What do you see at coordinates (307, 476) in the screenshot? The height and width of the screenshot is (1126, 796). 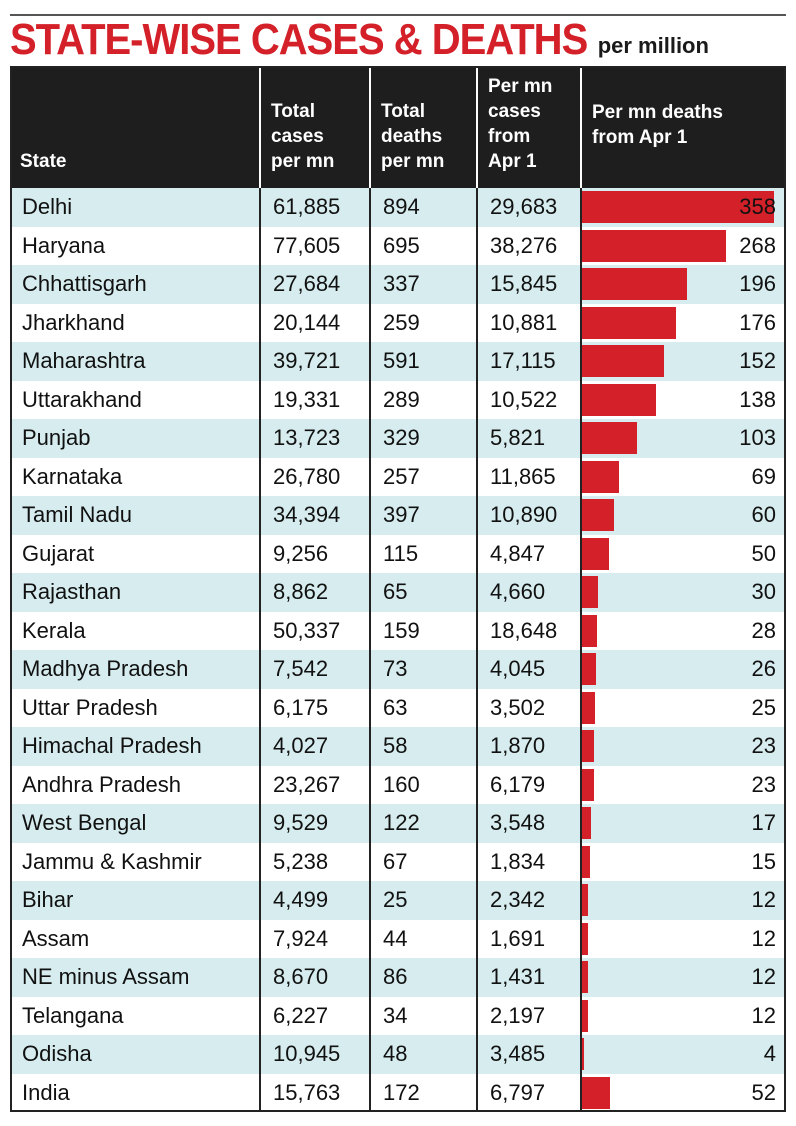 I see `total-cases-cell: 26,780` at bounding box center [307, 476].